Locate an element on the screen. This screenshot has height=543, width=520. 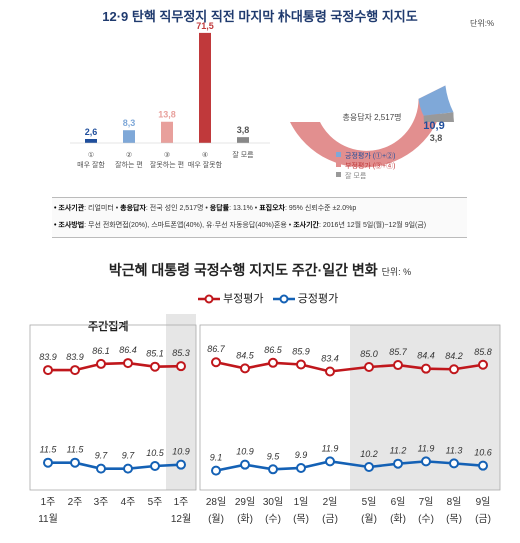
bar-category-number: ② is located at coordinates (129, 155).